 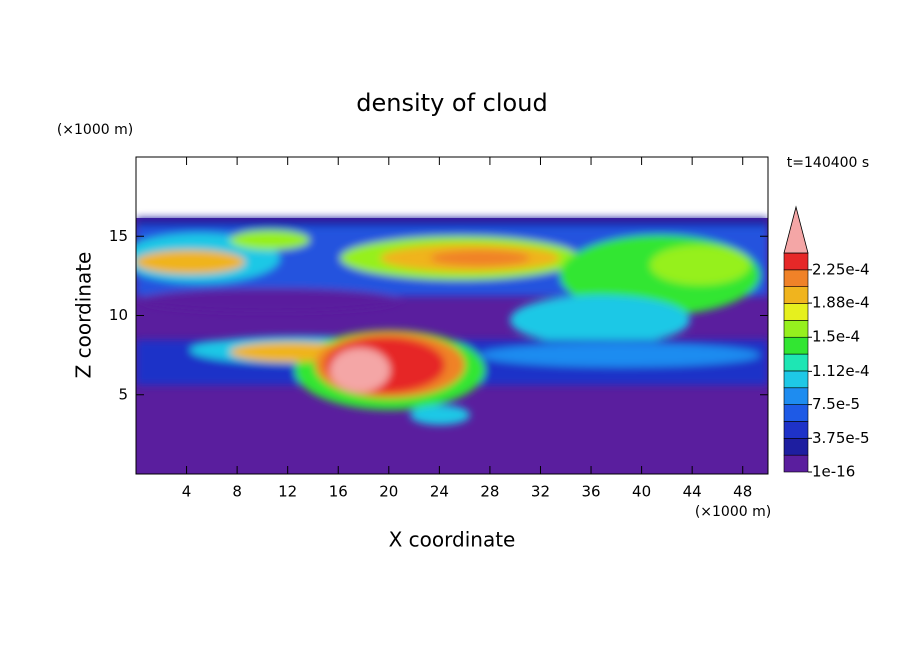 What do you see at coordinates (388, 492) in the screenshot?
I see `x-tick-label: 20` at bounding box center [388, 492].